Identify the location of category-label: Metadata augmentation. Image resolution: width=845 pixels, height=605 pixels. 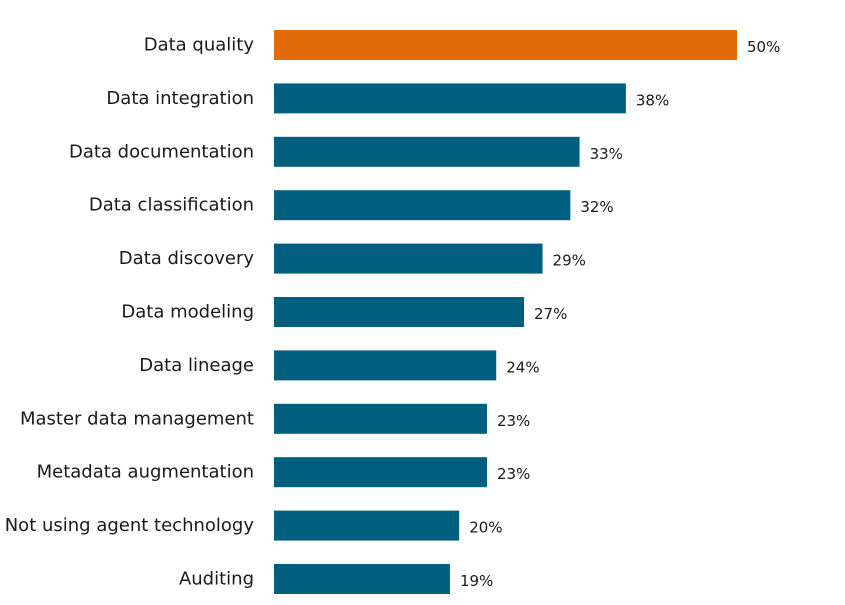
(145, 472).